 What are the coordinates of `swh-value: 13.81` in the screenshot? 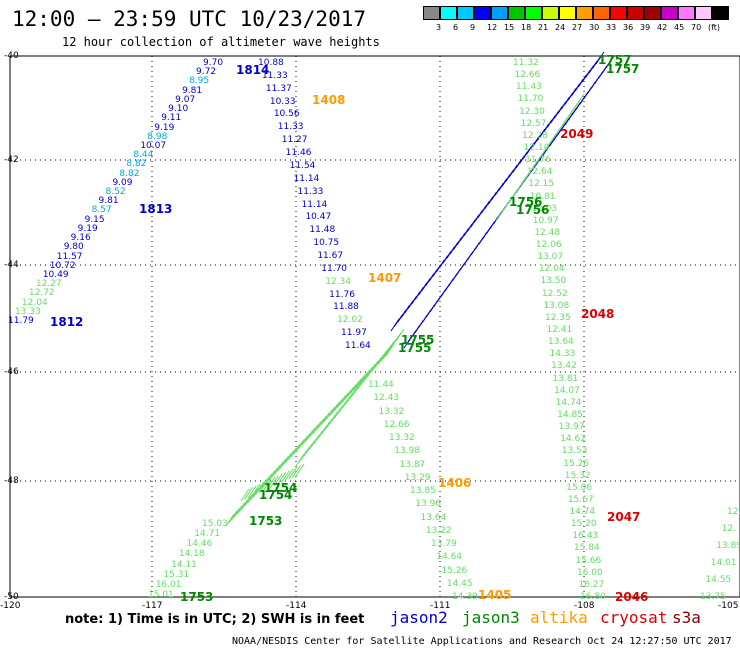 It's located at (565, 378).